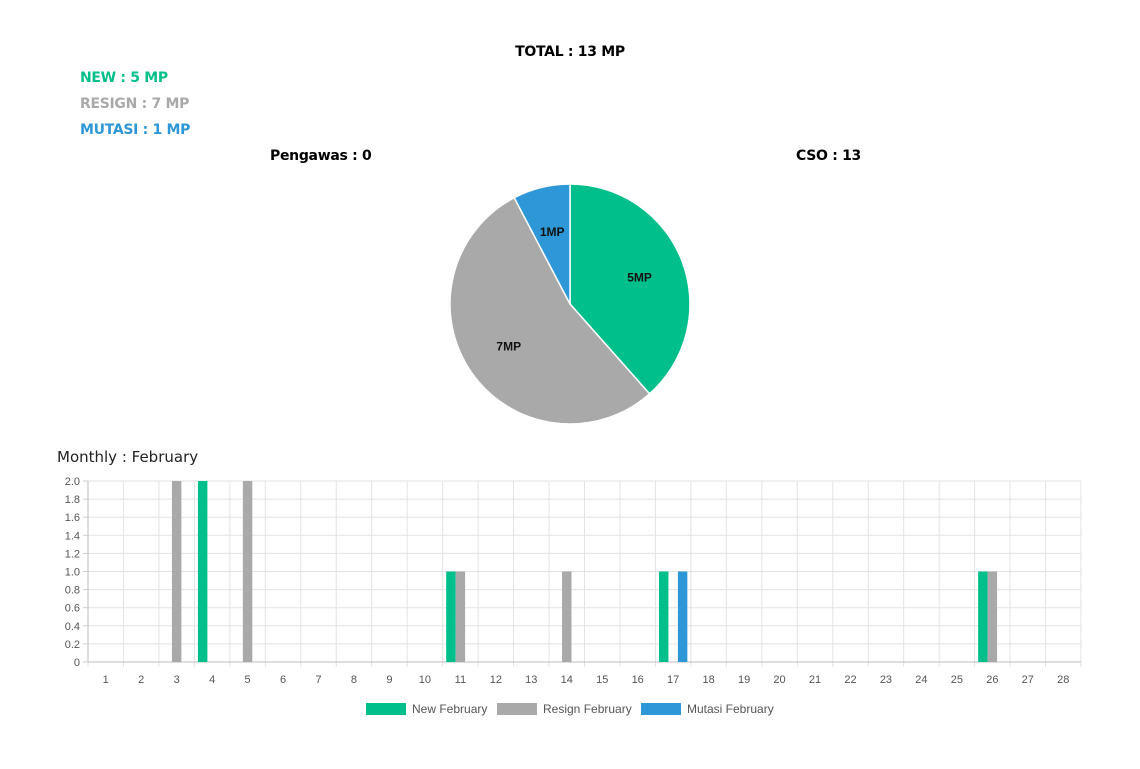 Image resolution: width=1140 pixels, height=769 pixels. What do you see at coordinates (72, 518) in the screenshot?
I see `y-tick-label: 1.6` at bounding box center [72, 518].